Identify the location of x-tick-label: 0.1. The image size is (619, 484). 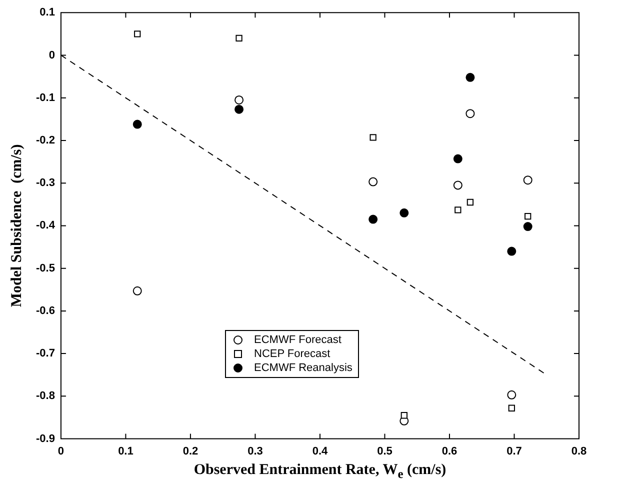
(126, 451).